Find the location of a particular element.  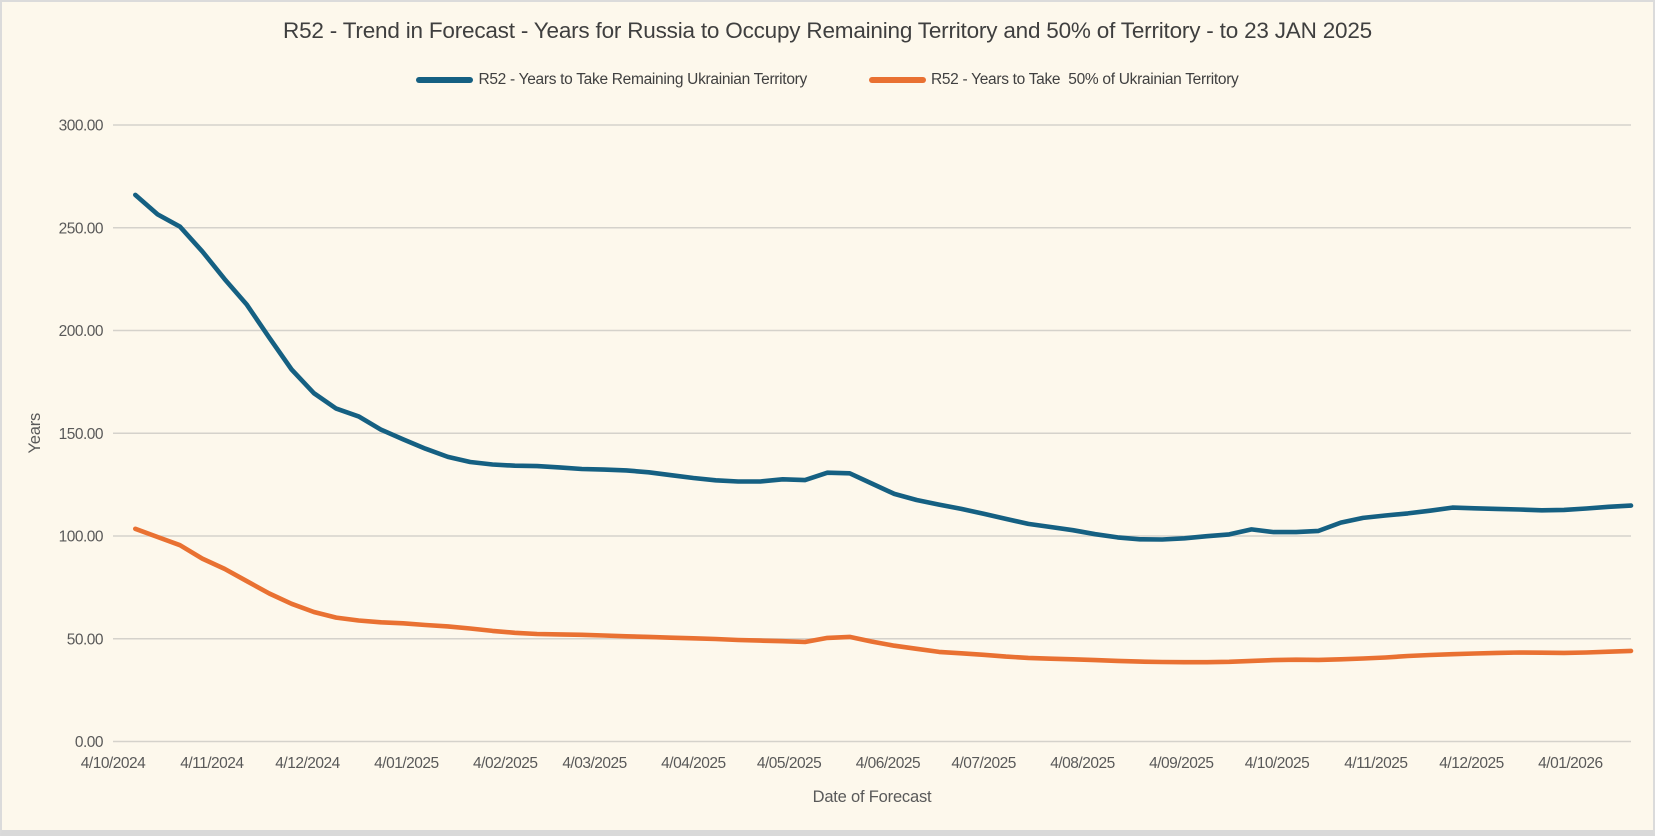

x-axis-tick-label: 4/08/2025 is located at coordinates (1082, 763).